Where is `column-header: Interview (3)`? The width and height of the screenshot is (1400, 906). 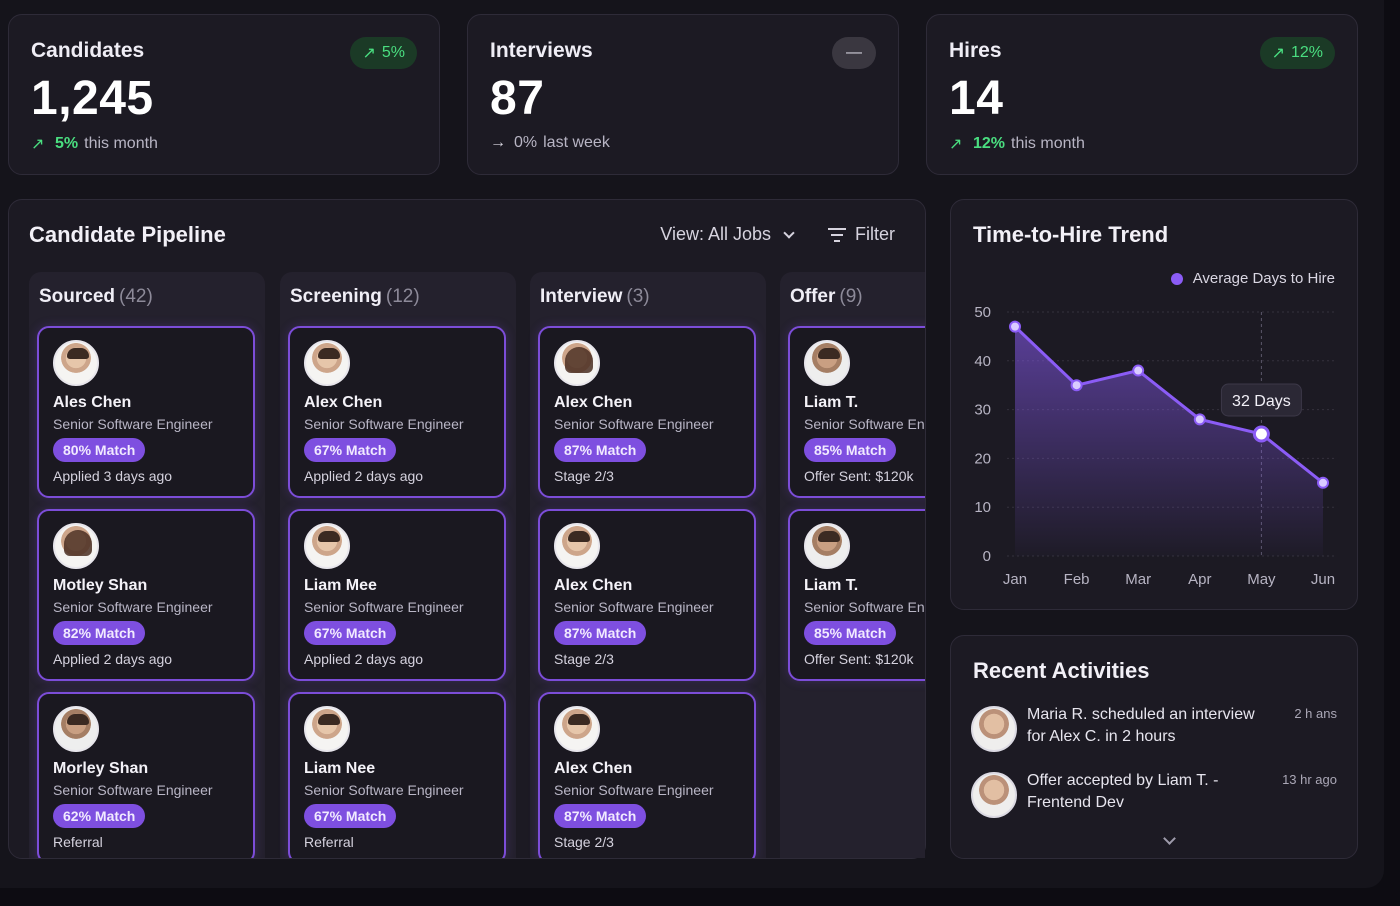
column-header: Interview (3) is located at coordinates (595, 297).